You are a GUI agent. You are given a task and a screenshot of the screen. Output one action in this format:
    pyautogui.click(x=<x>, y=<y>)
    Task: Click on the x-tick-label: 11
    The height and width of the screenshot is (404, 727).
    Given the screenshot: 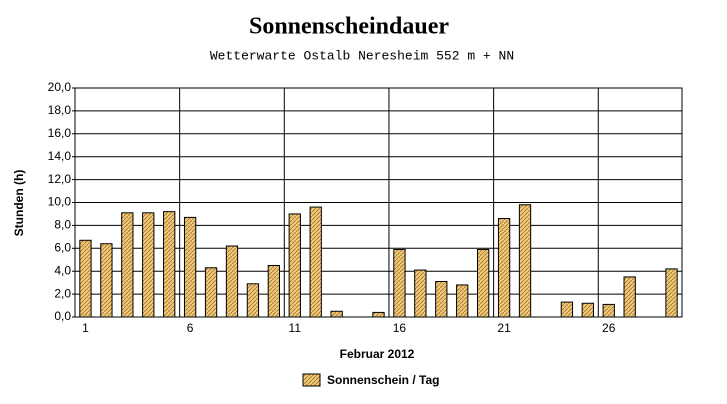 What is the action you would take?
    pyautogui.click(x=295, y=328)
    